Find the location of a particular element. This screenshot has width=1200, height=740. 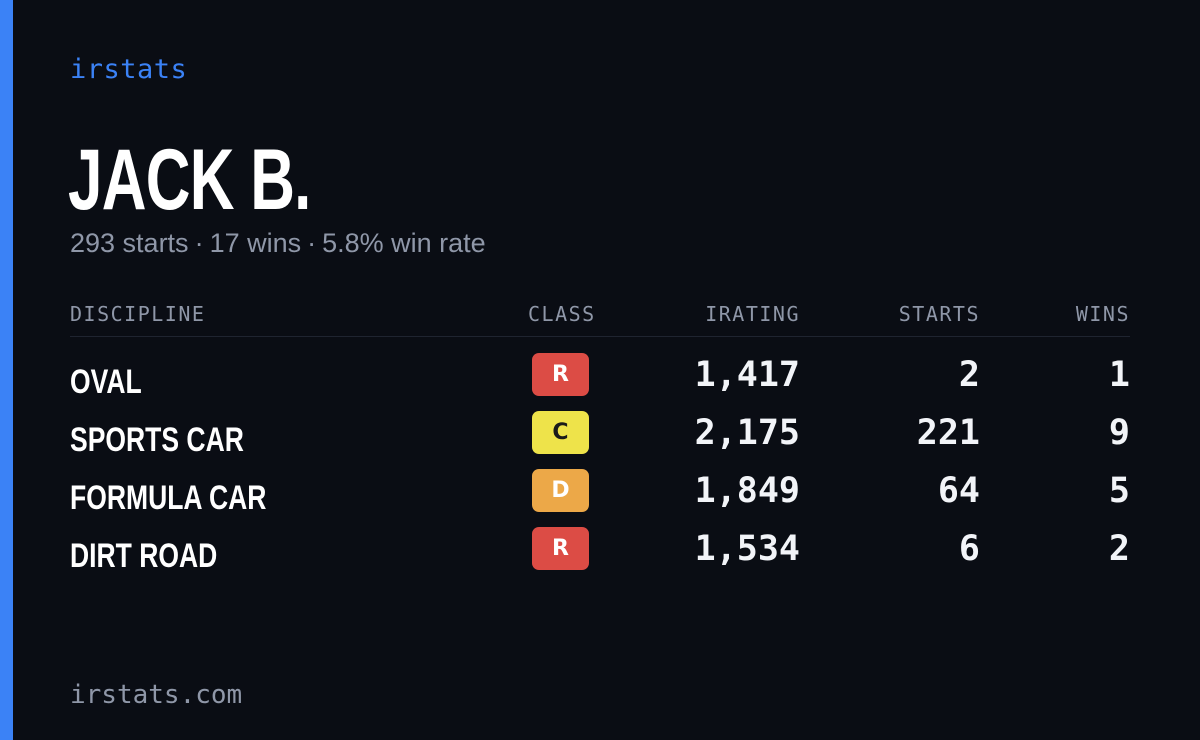

header-irating: IRATING is located at coordinates (752, 314).